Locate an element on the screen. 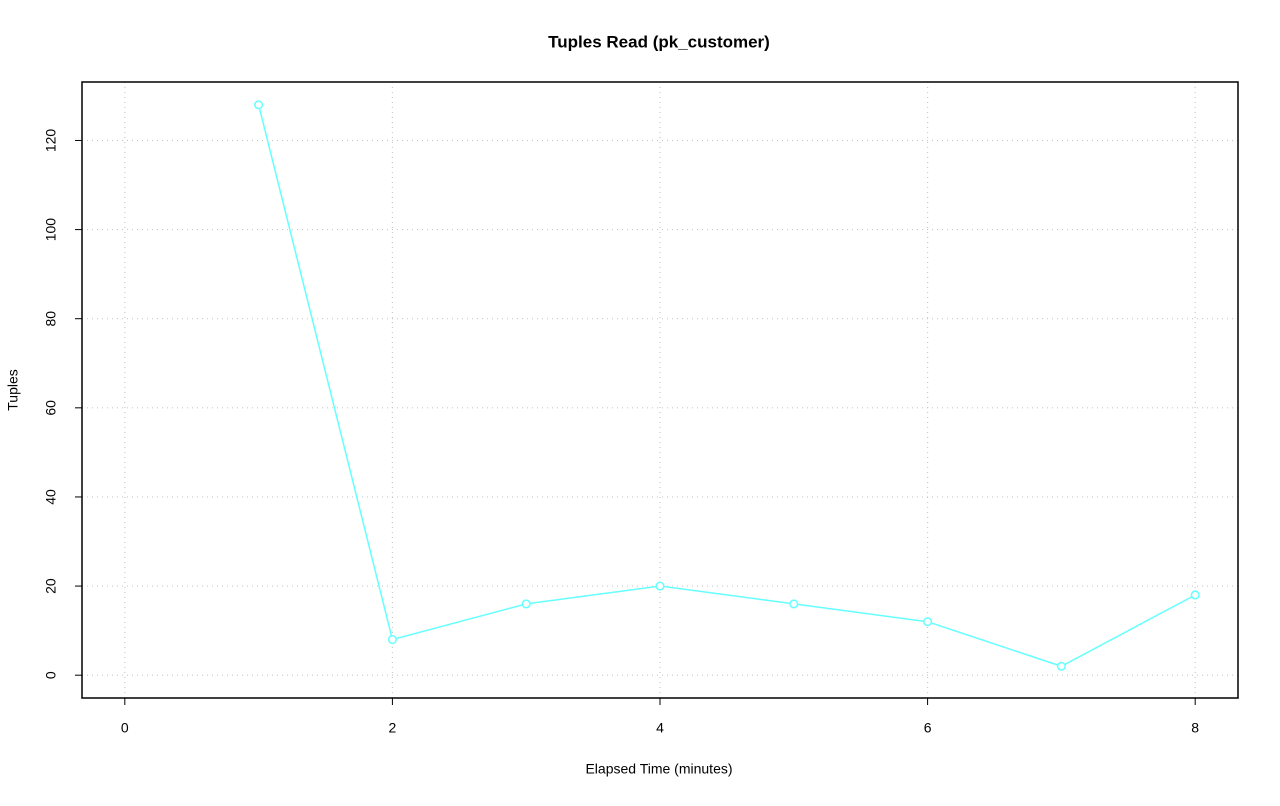  y-tick-label: 60 is located at coordinates (51, 408).